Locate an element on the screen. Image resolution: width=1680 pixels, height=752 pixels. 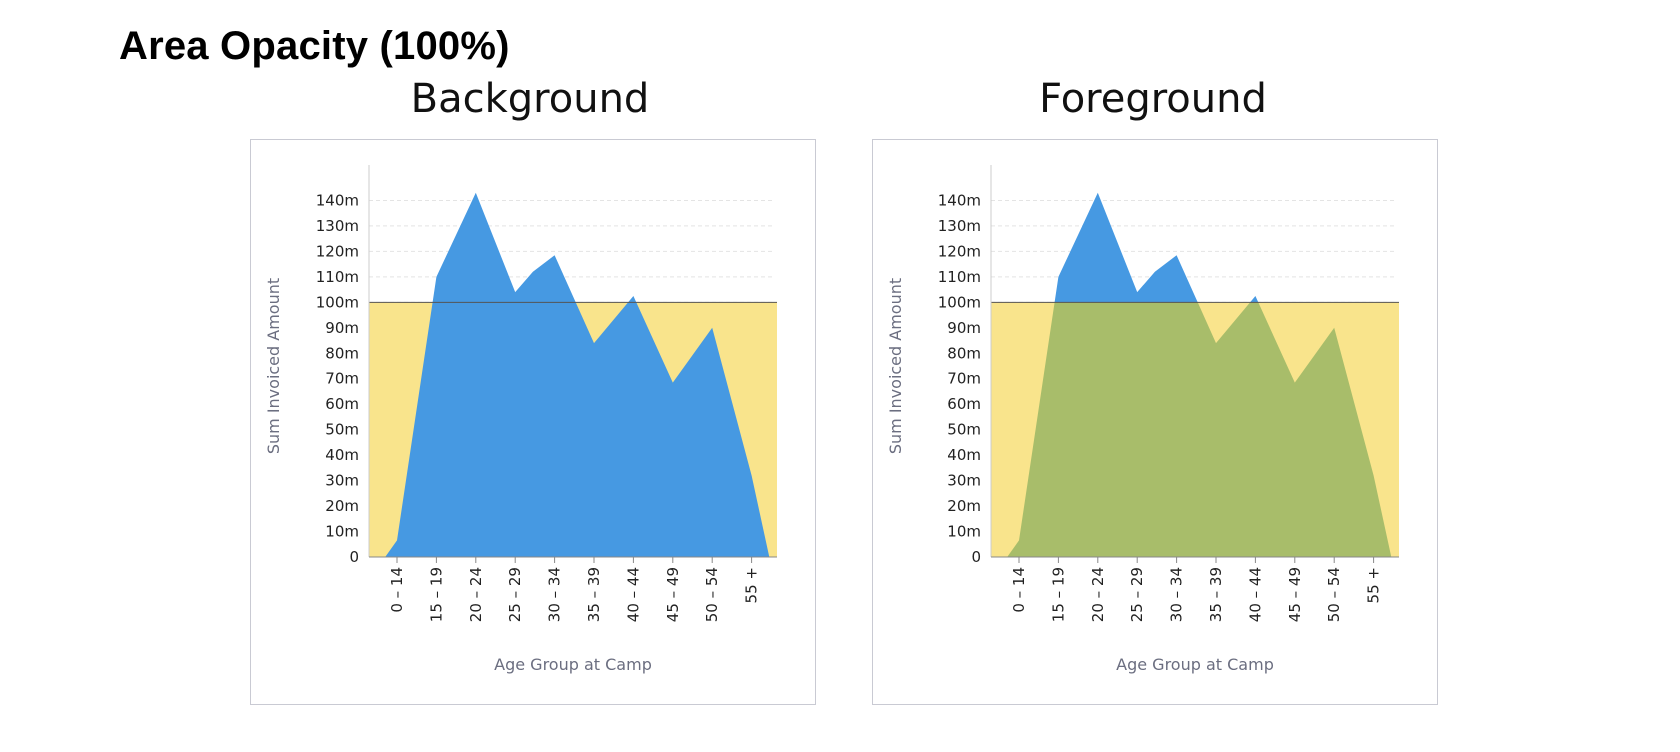
area-series is located at coordinates (577, 375).